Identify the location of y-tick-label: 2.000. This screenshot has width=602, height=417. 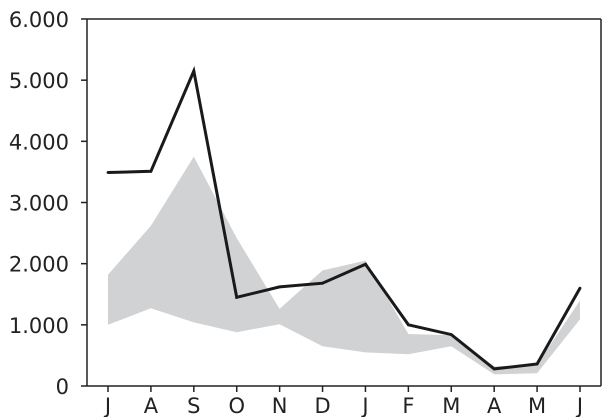
(39, 265).